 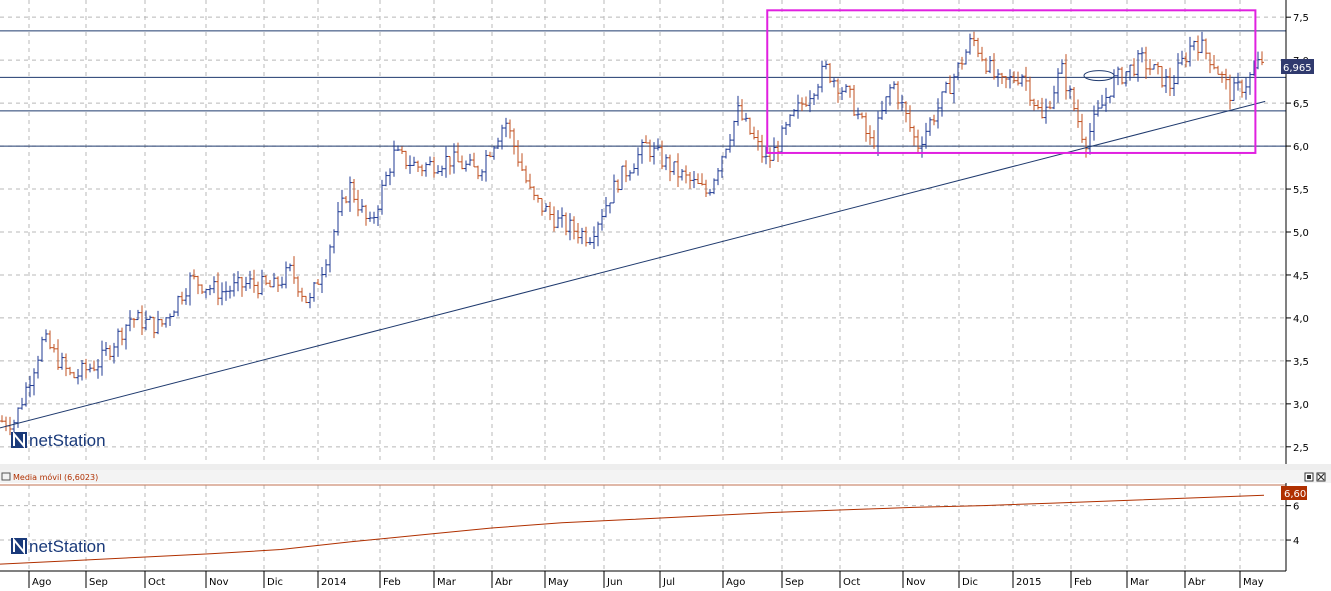 I want to click on x-tick-label: 2014, so click(x=333, y=582).